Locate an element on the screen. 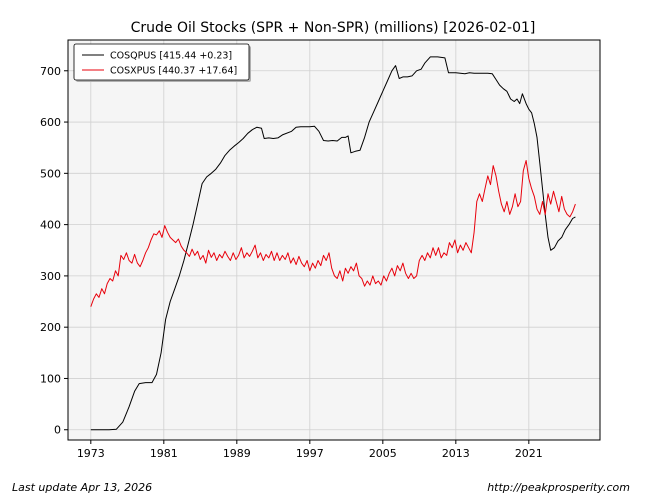  x-tick-label: 1981 is located at coordinates (164, 453).